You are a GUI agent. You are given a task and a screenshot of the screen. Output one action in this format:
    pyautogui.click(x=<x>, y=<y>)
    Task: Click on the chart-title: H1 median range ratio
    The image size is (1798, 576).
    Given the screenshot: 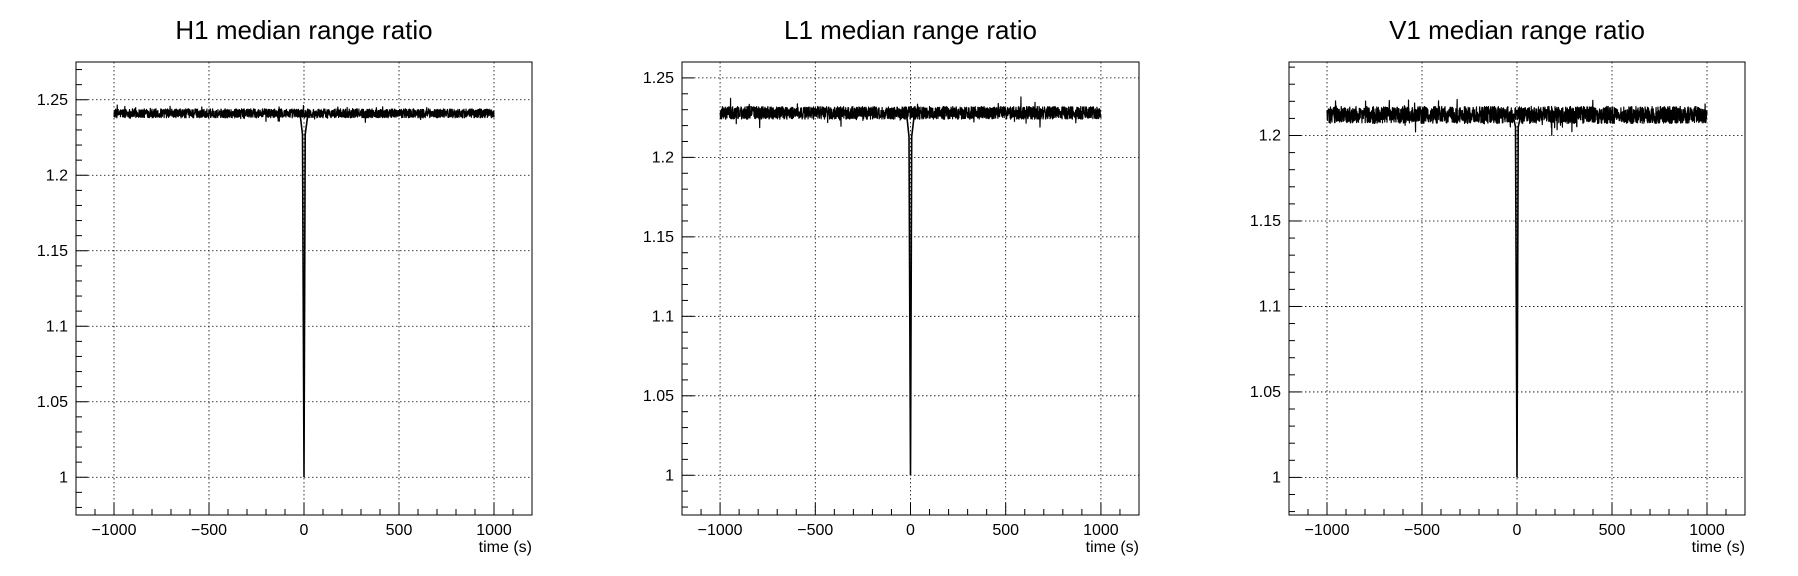 What is the action you would take?
    pyautogui.click(x=303, y=30)
    